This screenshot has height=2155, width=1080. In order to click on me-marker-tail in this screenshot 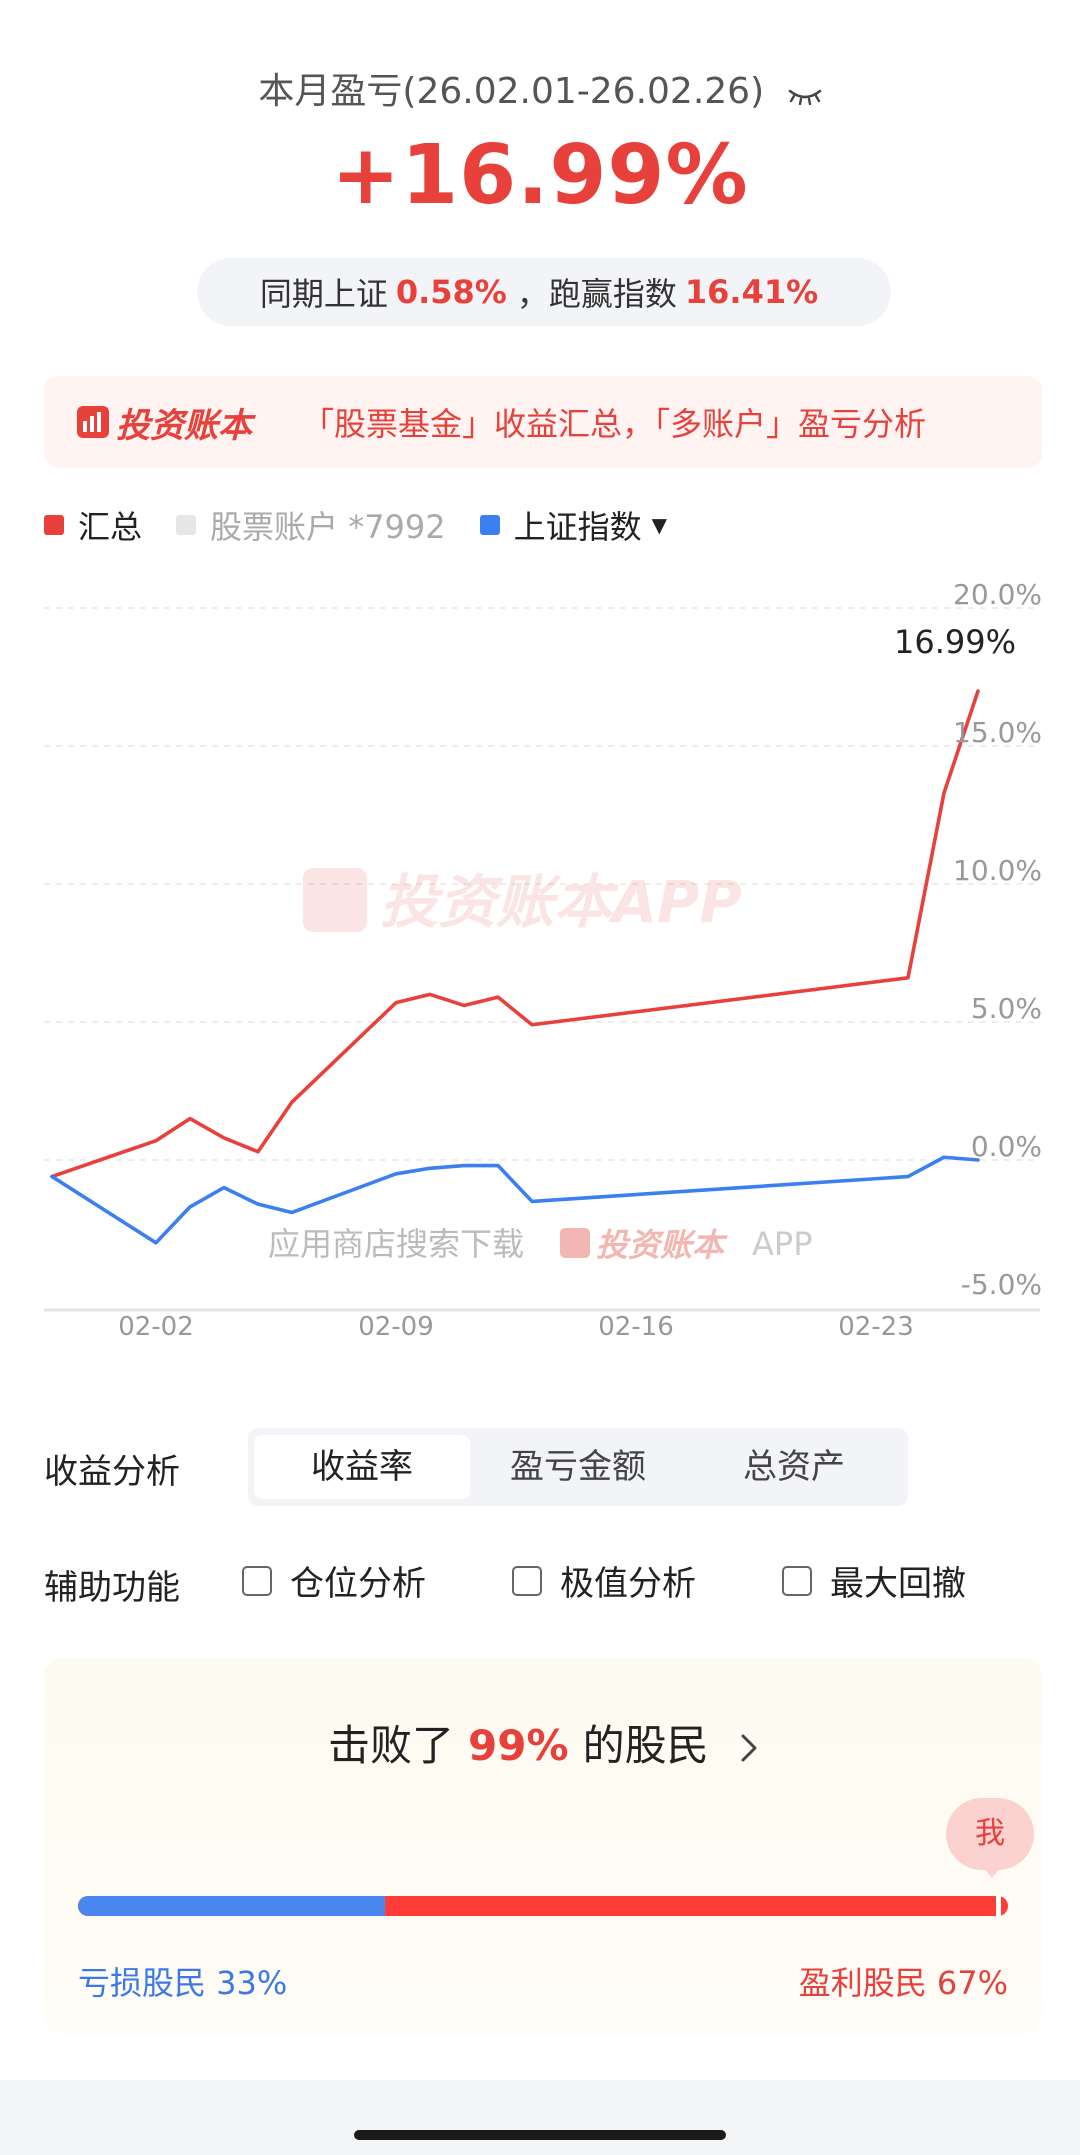, I will do `click(992, 1873)`.